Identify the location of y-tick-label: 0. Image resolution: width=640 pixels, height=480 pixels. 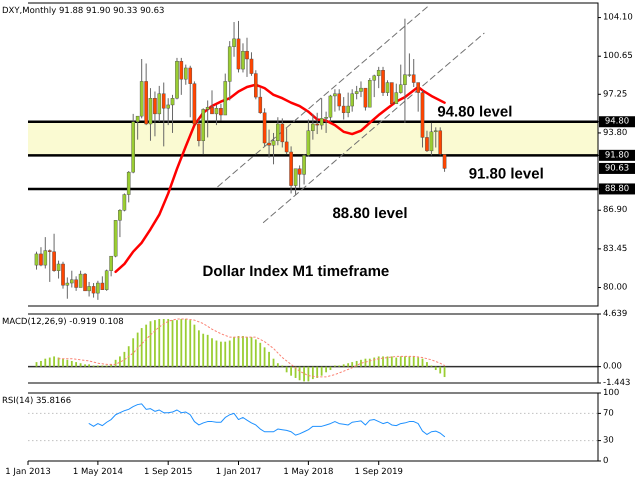
(605, 461).